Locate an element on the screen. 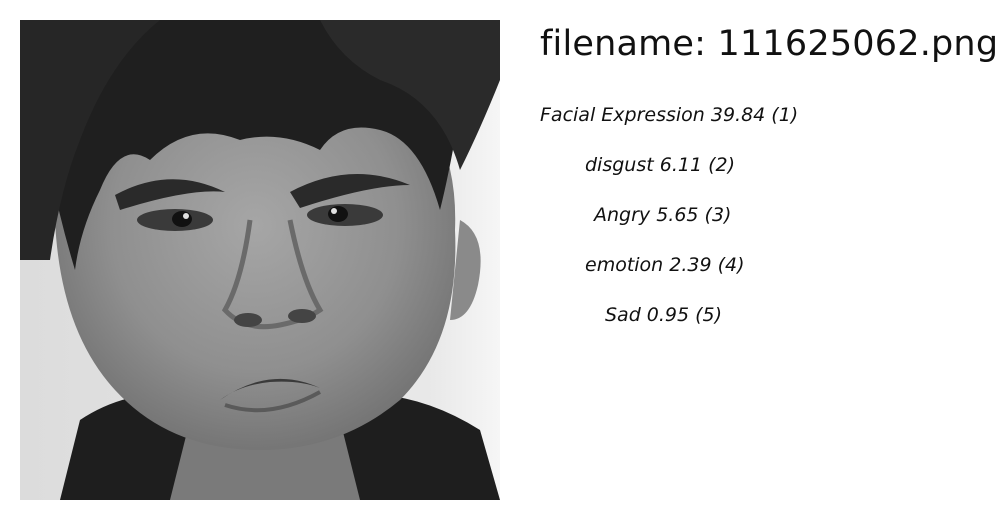 This screenshot has height=520, width=1000. prediction-item-4: emotion 2.39 (4) is located at coordinates (665, 265).